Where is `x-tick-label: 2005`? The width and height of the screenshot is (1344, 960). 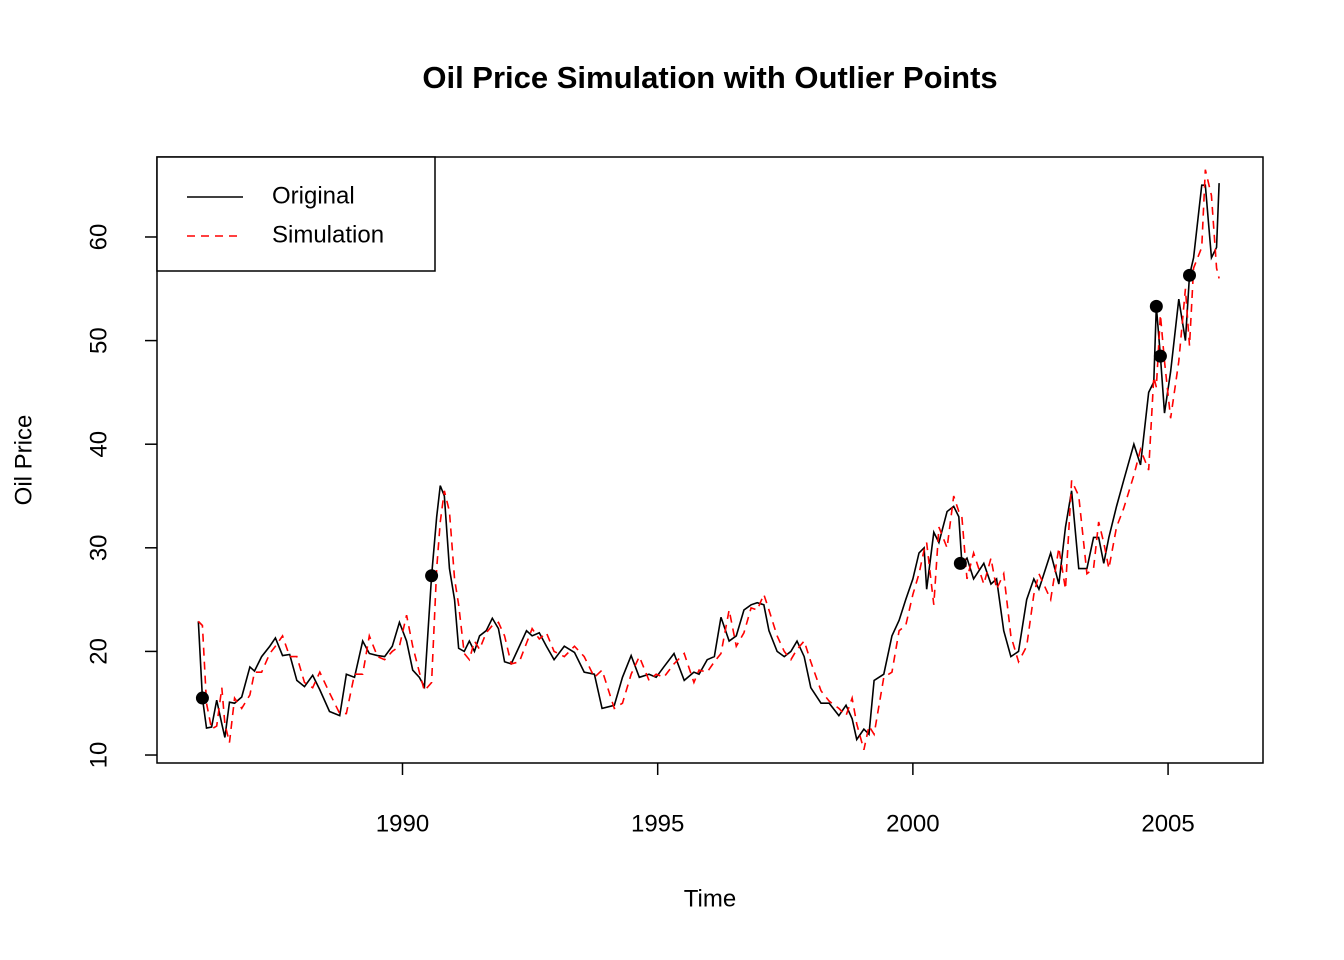 x-tick-label: 2005 is located at coordinates (1167, 823).